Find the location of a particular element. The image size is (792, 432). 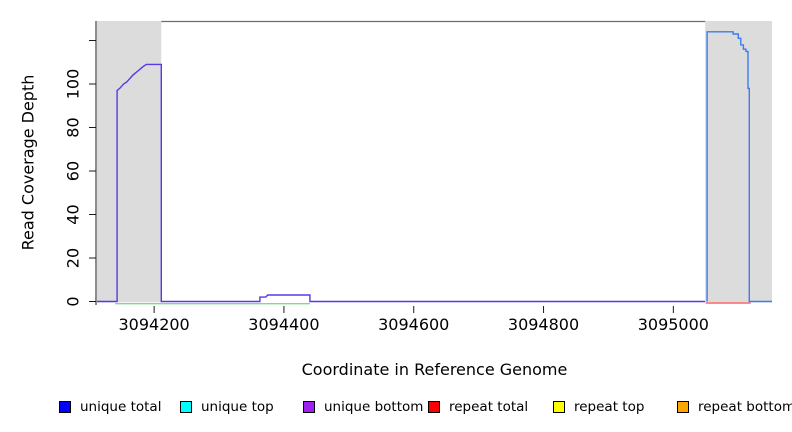

legend-label: unique total is located at coordinates (121, 407).